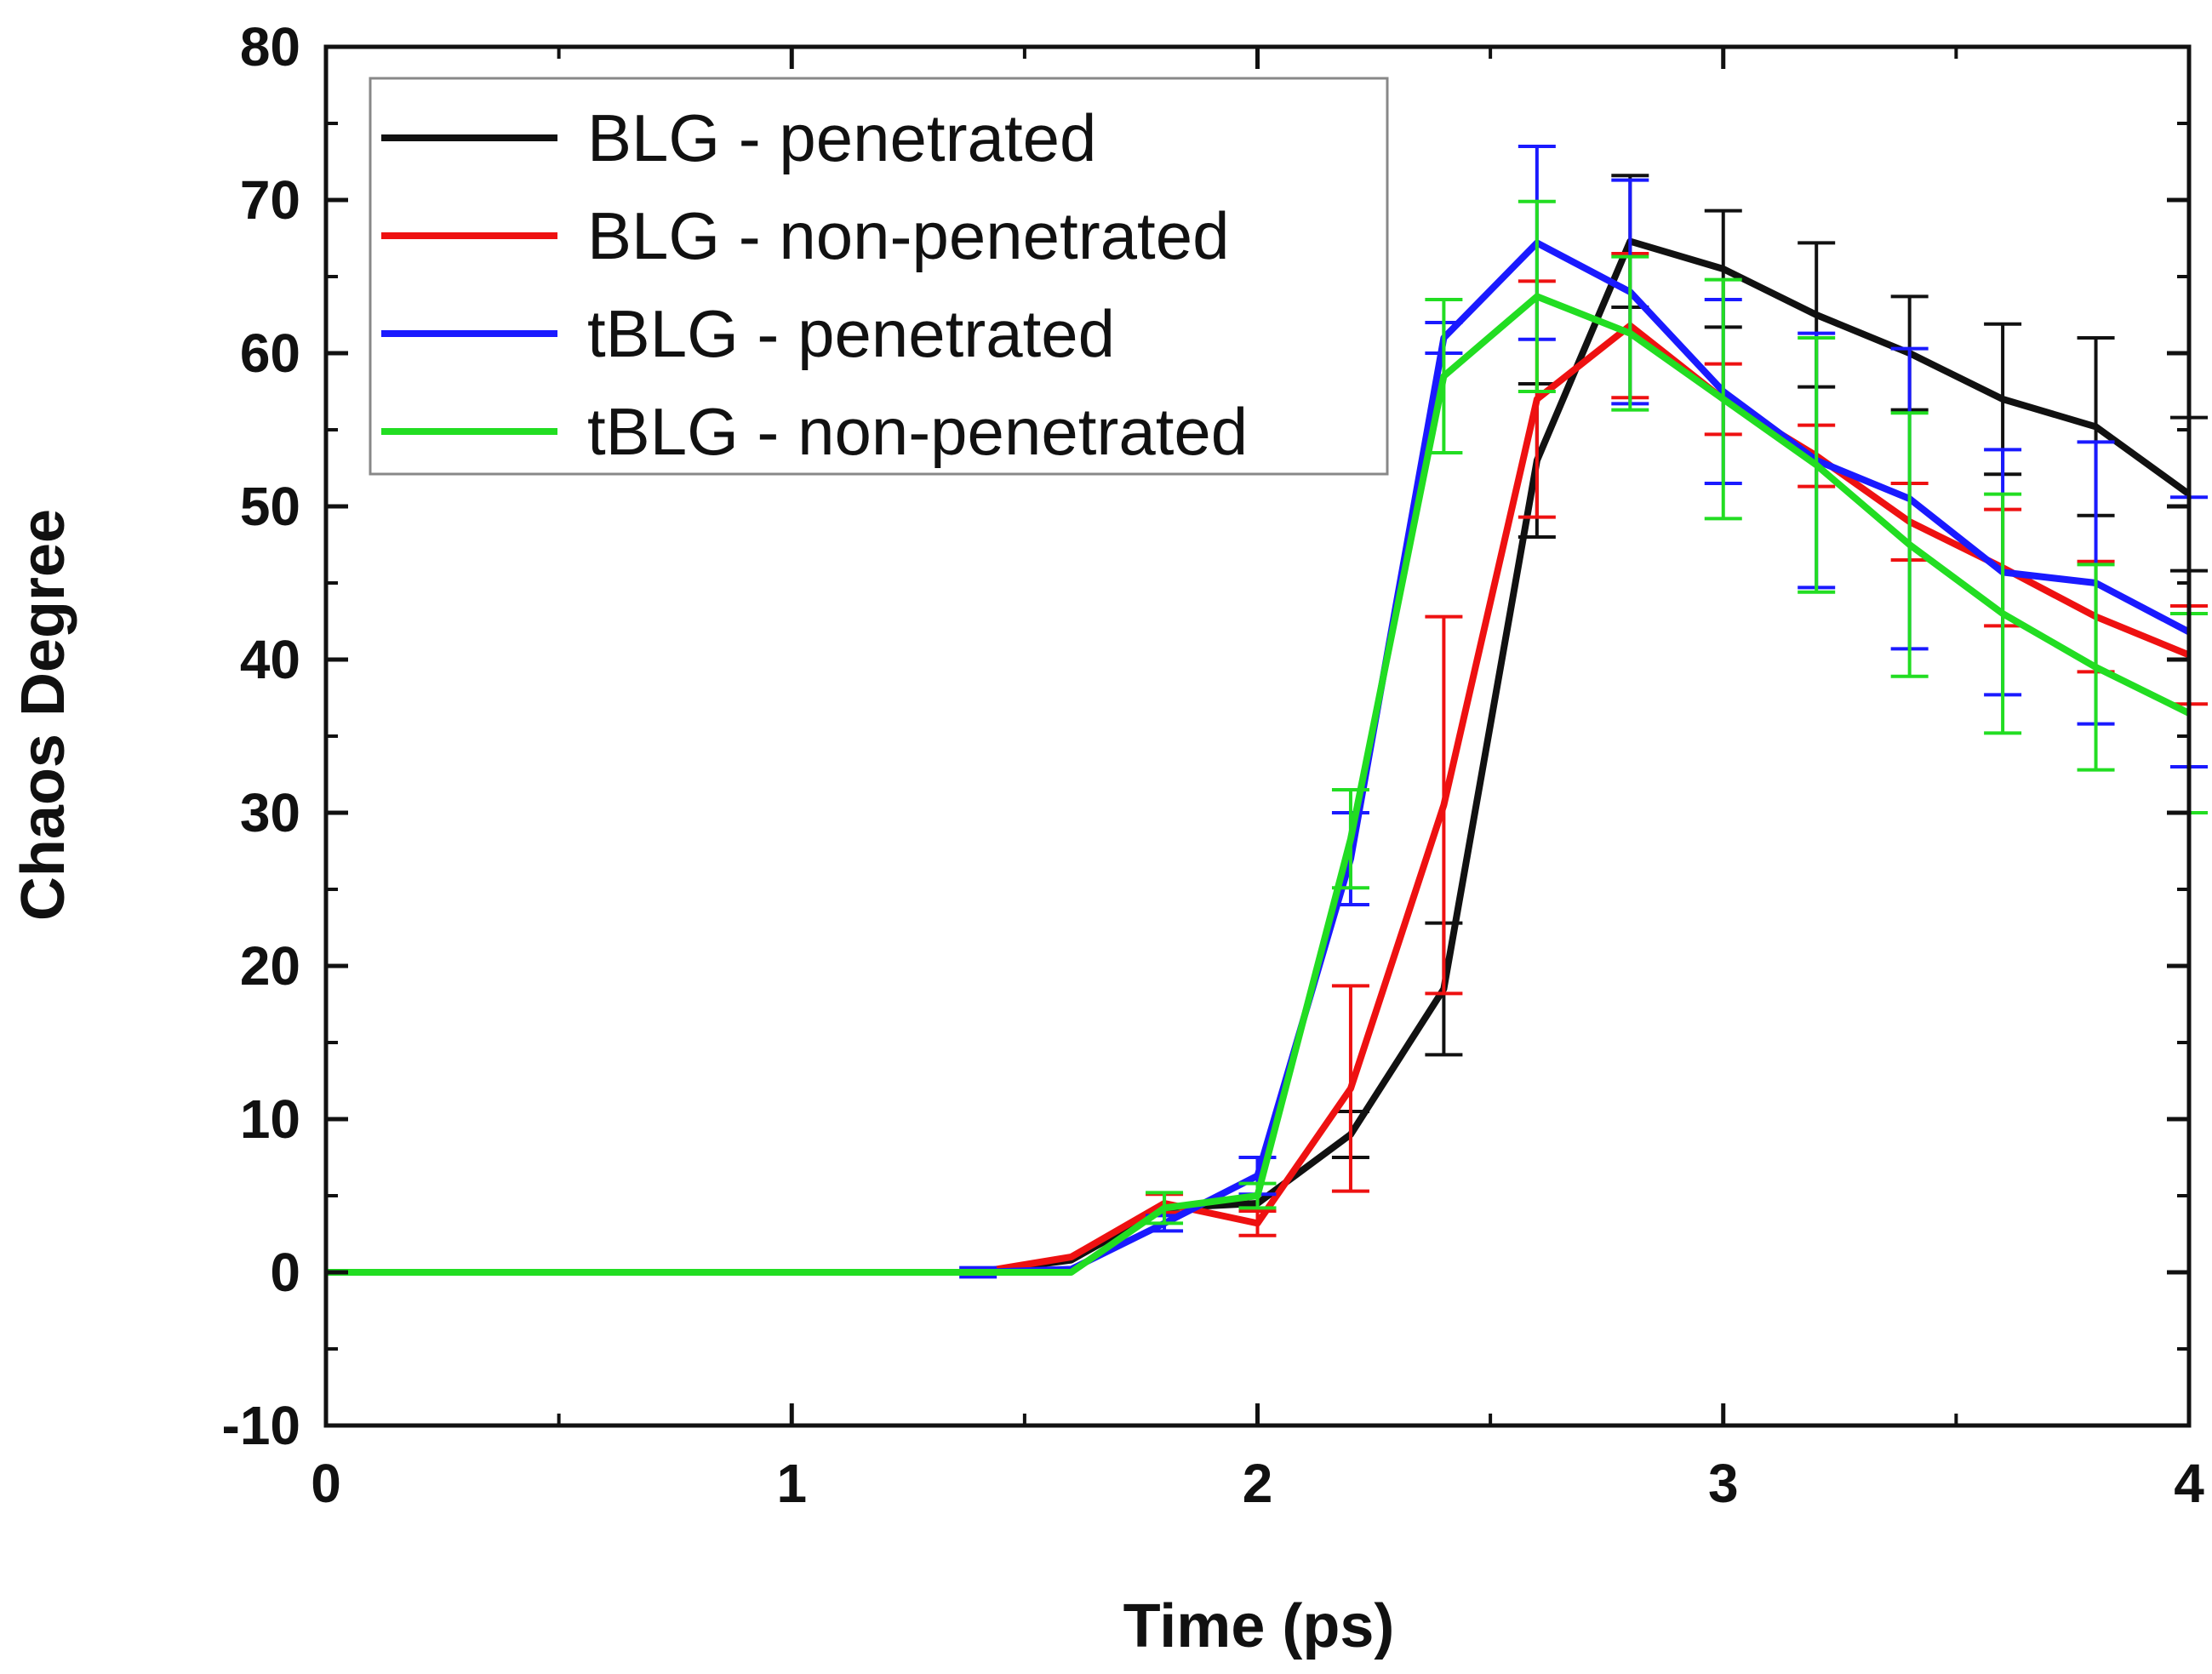 This screenshot has width=2212, height=1674. What do you see at coordinates (326, 1483) in the screenshot?
I see `x-tick-label: 0` at bounding box center [326, 1483].